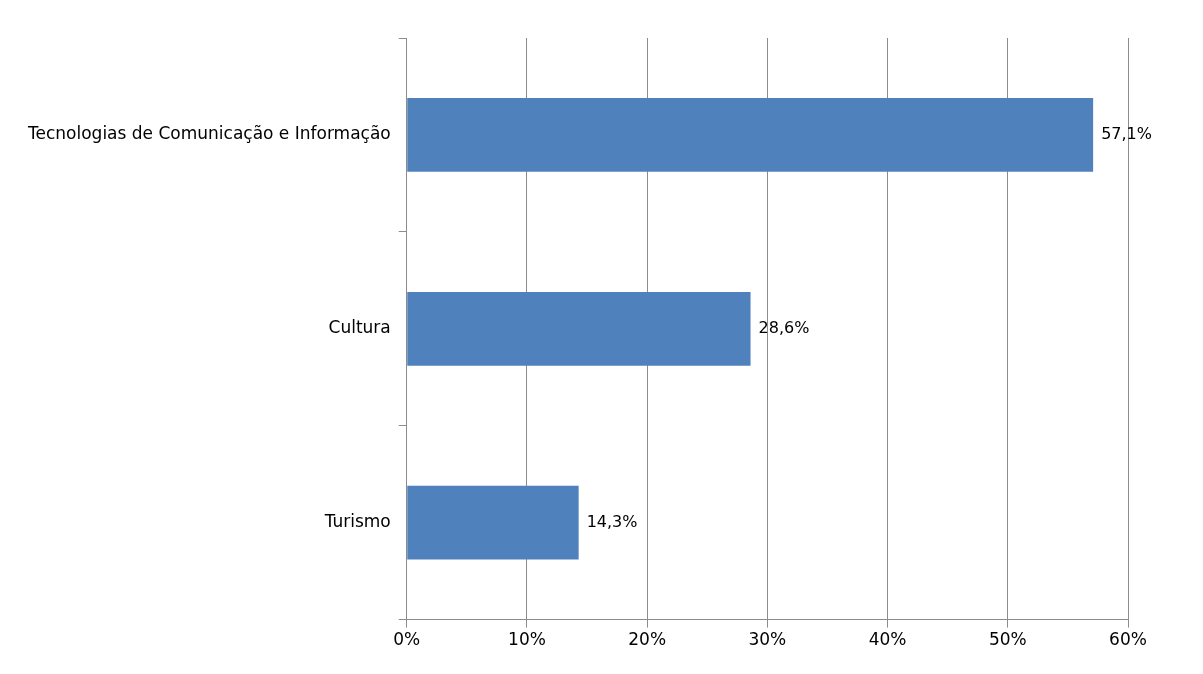 This screenshot has width=1203, height=674. I want to click on x-tick-label: 10%, so click(527, 639).